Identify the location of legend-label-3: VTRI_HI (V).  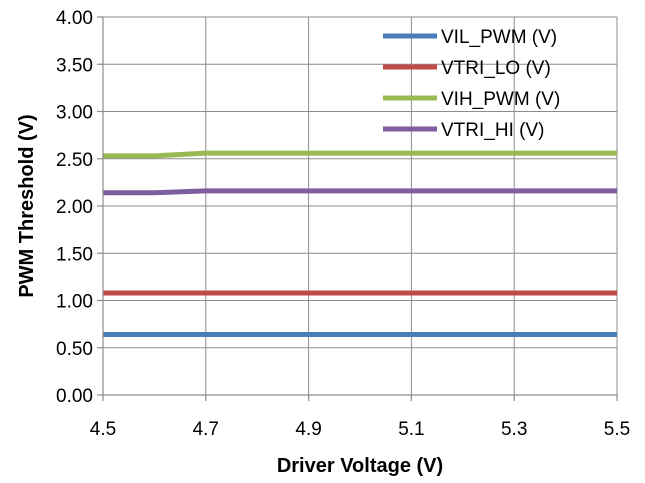
(492, 130).